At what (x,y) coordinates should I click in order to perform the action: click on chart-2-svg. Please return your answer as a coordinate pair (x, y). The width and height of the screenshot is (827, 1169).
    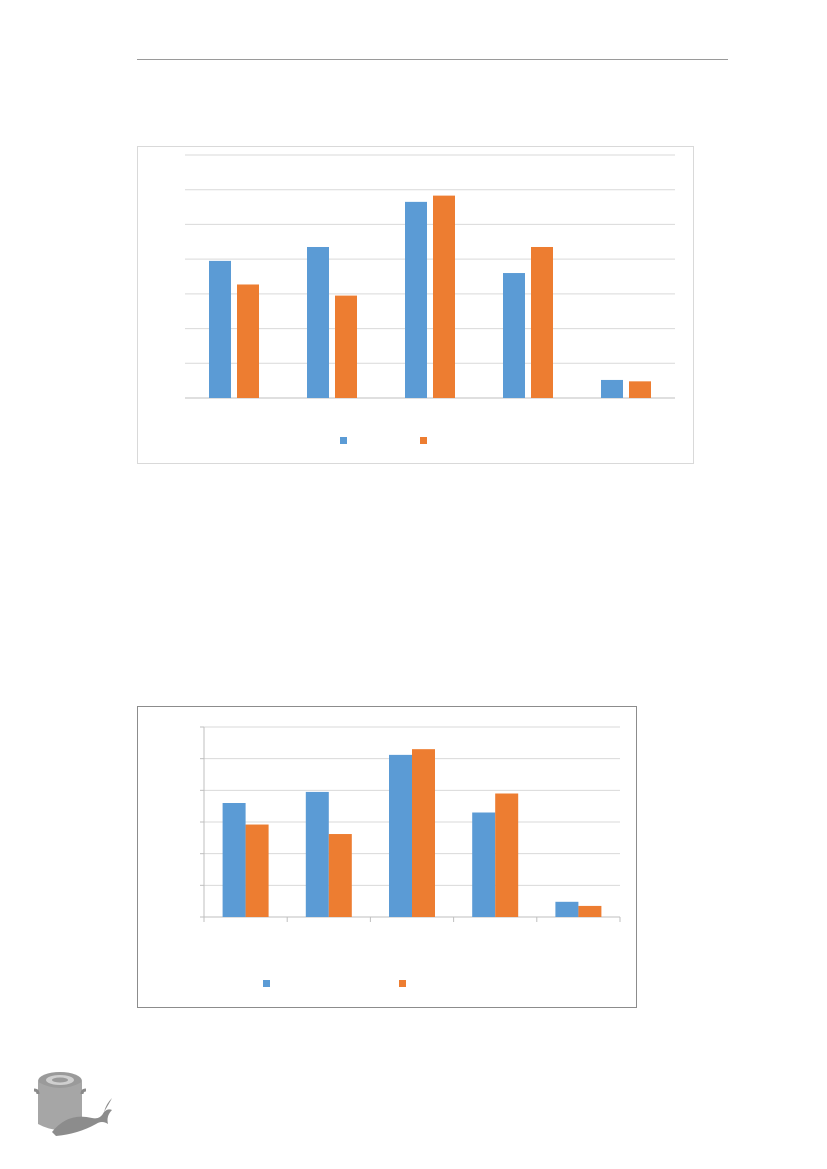
    Looking at the image, I should click on (410, 856).